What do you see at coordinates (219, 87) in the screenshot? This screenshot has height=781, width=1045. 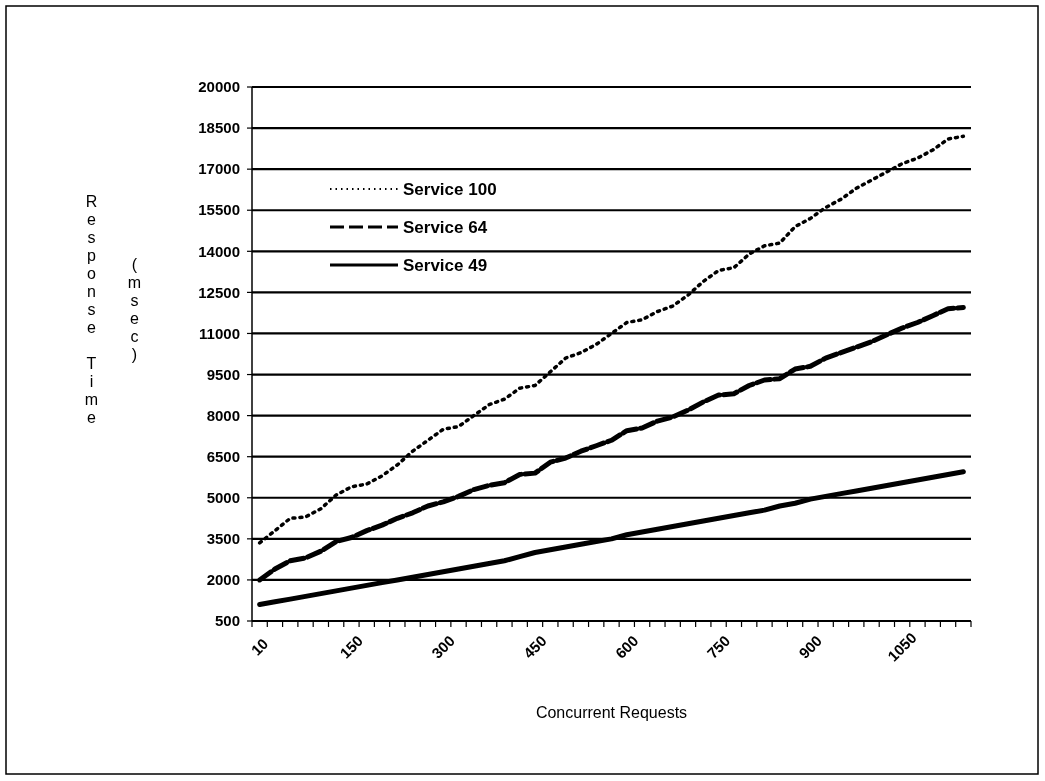 I see `y-tick-label: 20000` at bounding box center [219, 87].